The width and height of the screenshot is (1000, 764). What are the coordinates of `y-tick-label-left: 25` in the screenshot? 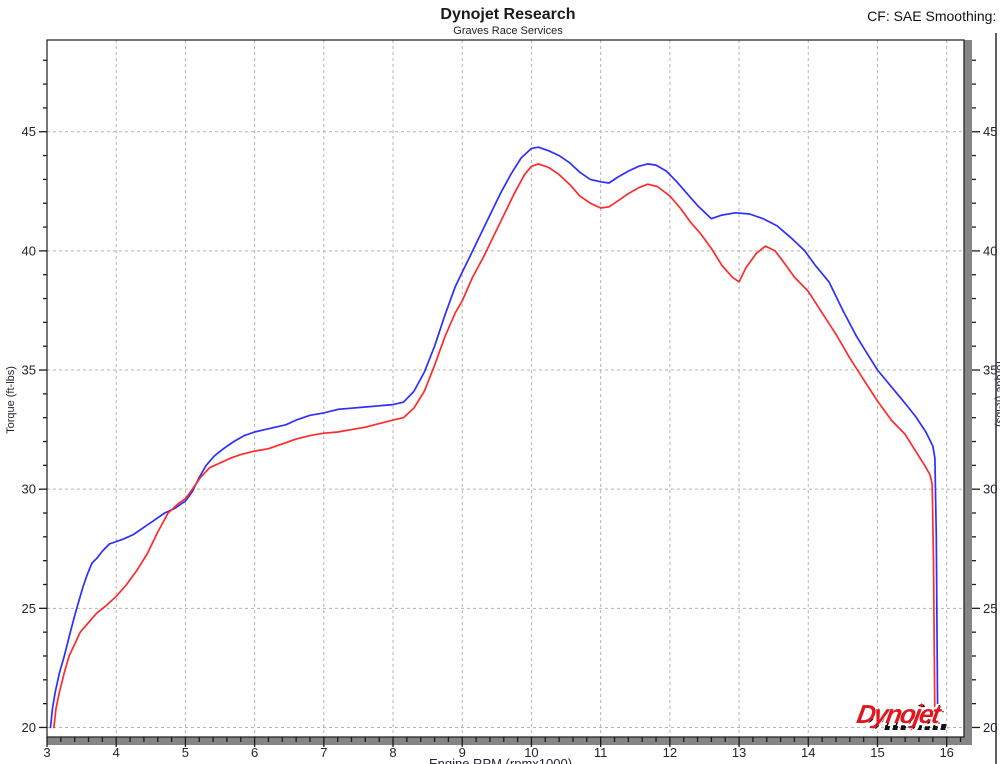 It's located at (29, 608).